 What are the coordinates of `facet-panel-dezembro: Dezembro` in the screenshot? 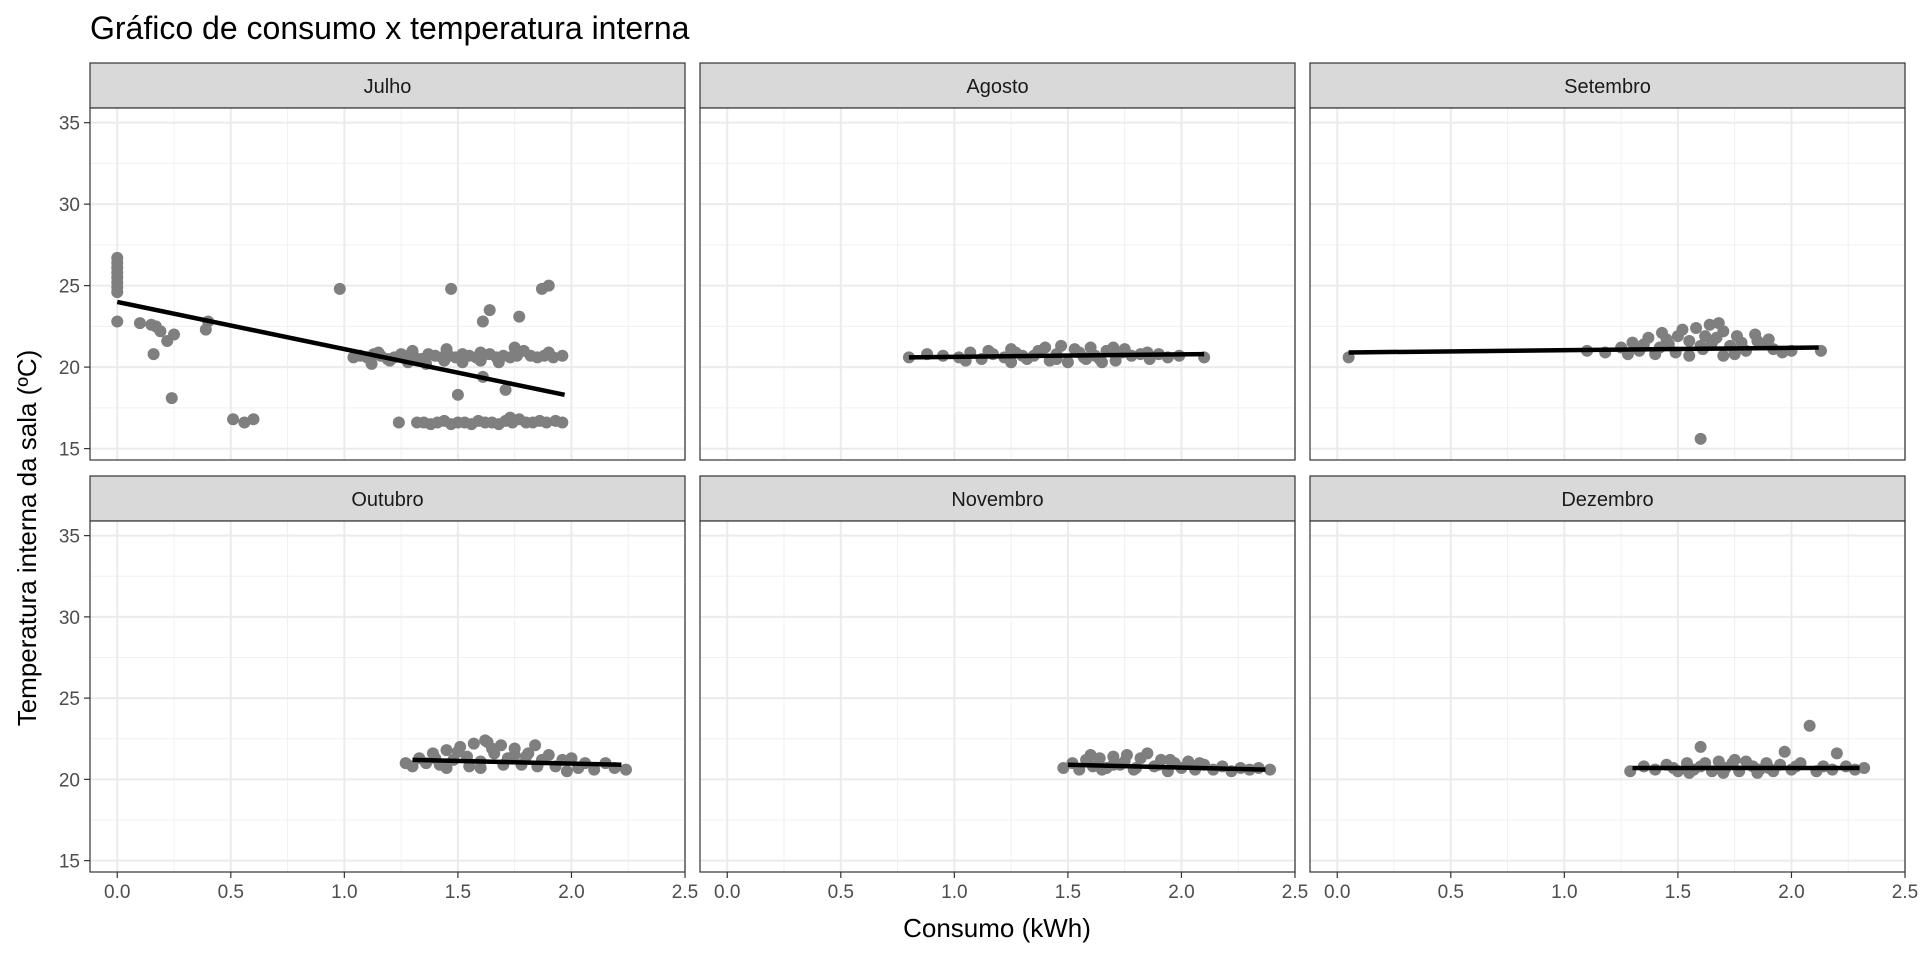 It's located at (1607, 674).